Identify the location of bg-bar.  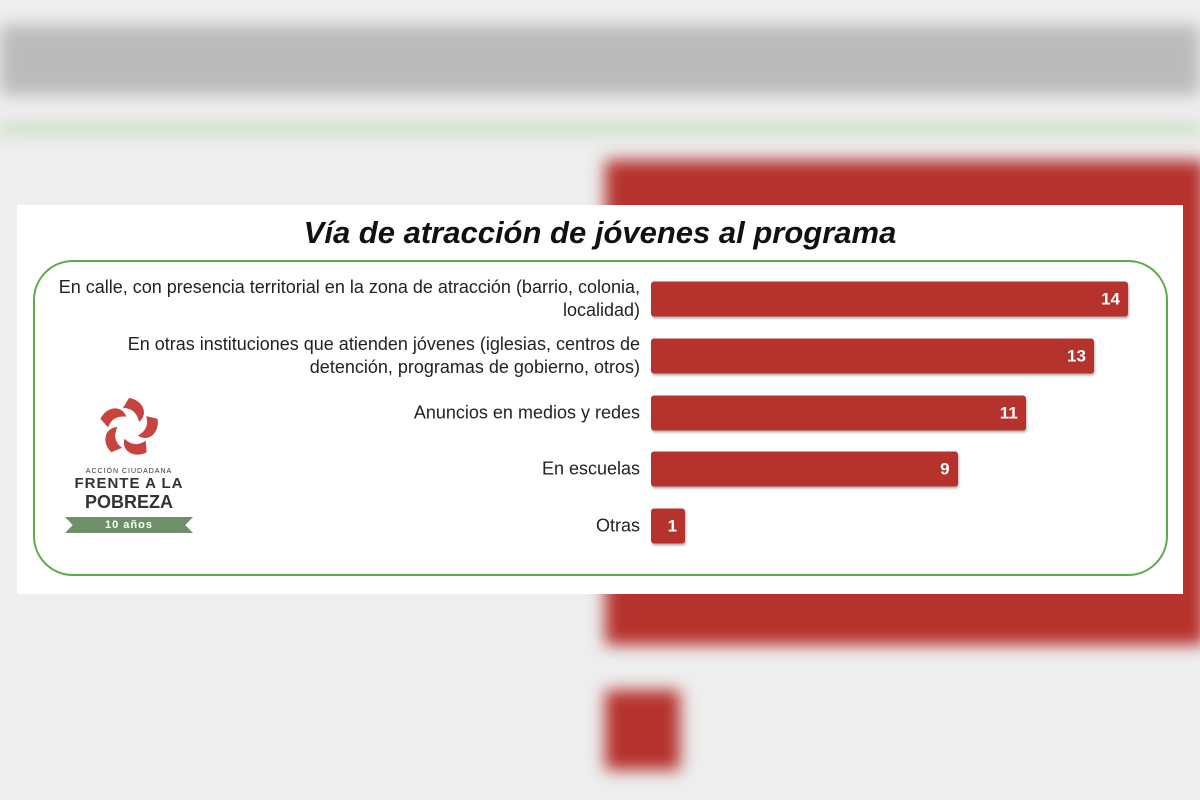
(642, 730).